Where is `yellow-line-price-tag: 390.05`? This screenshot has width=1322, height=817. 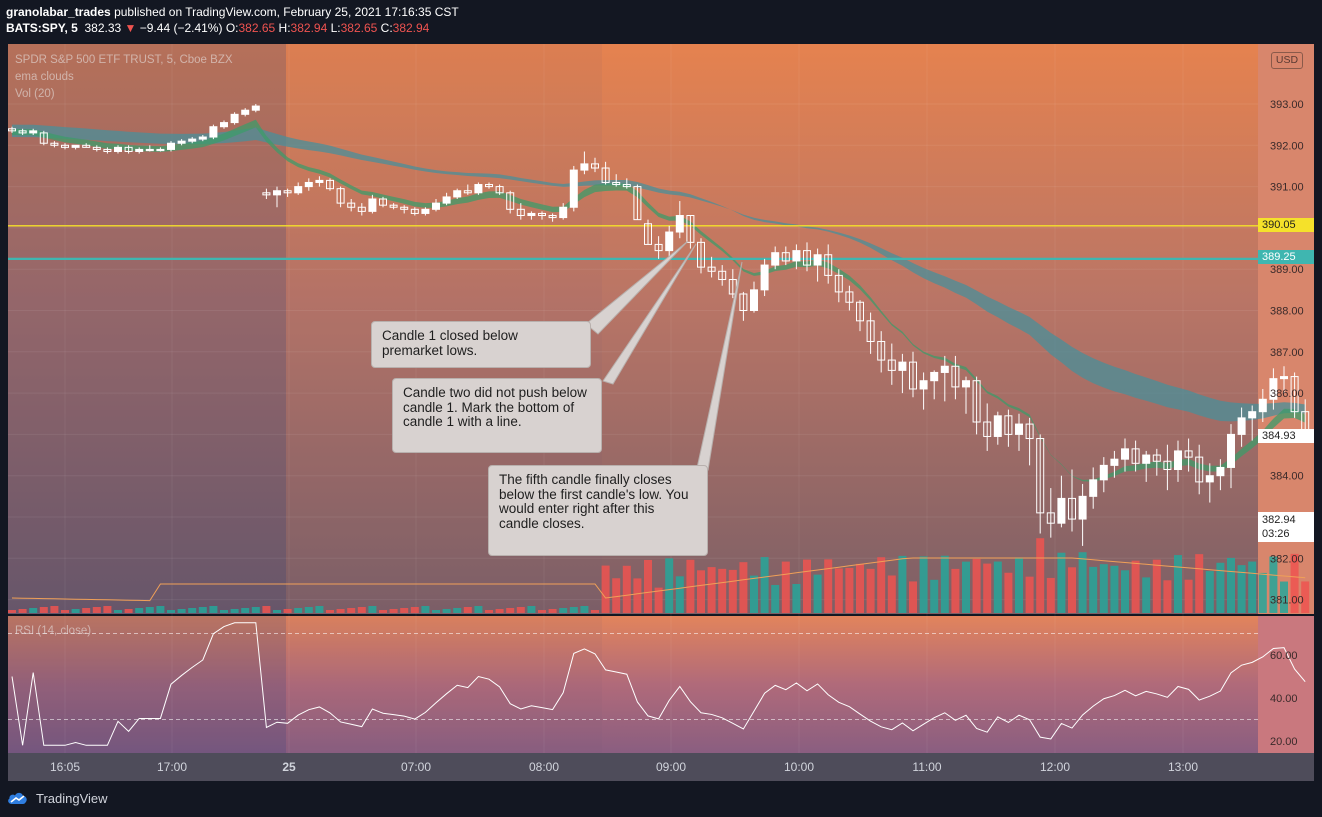
yellow-line-price-tag: 390.05 is located at coordinates (1286, 225).